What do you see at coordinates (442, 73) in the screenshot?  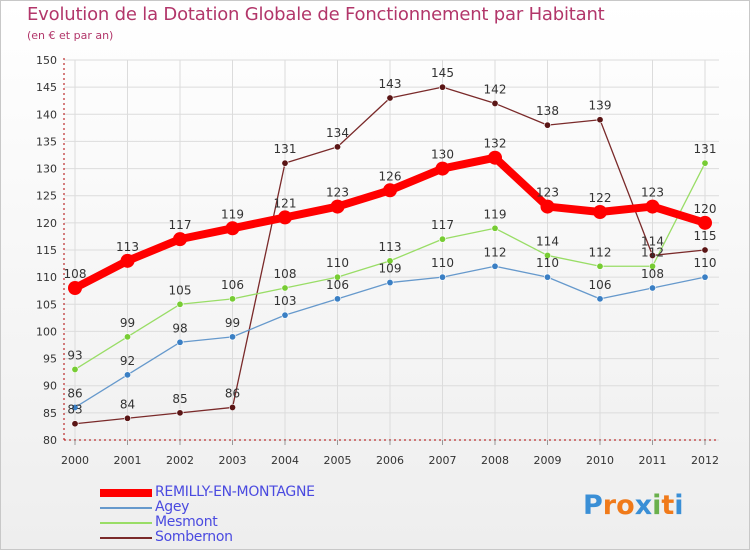 I see `series-sombernon-data-label: 145` at bounding box center [442, 73].